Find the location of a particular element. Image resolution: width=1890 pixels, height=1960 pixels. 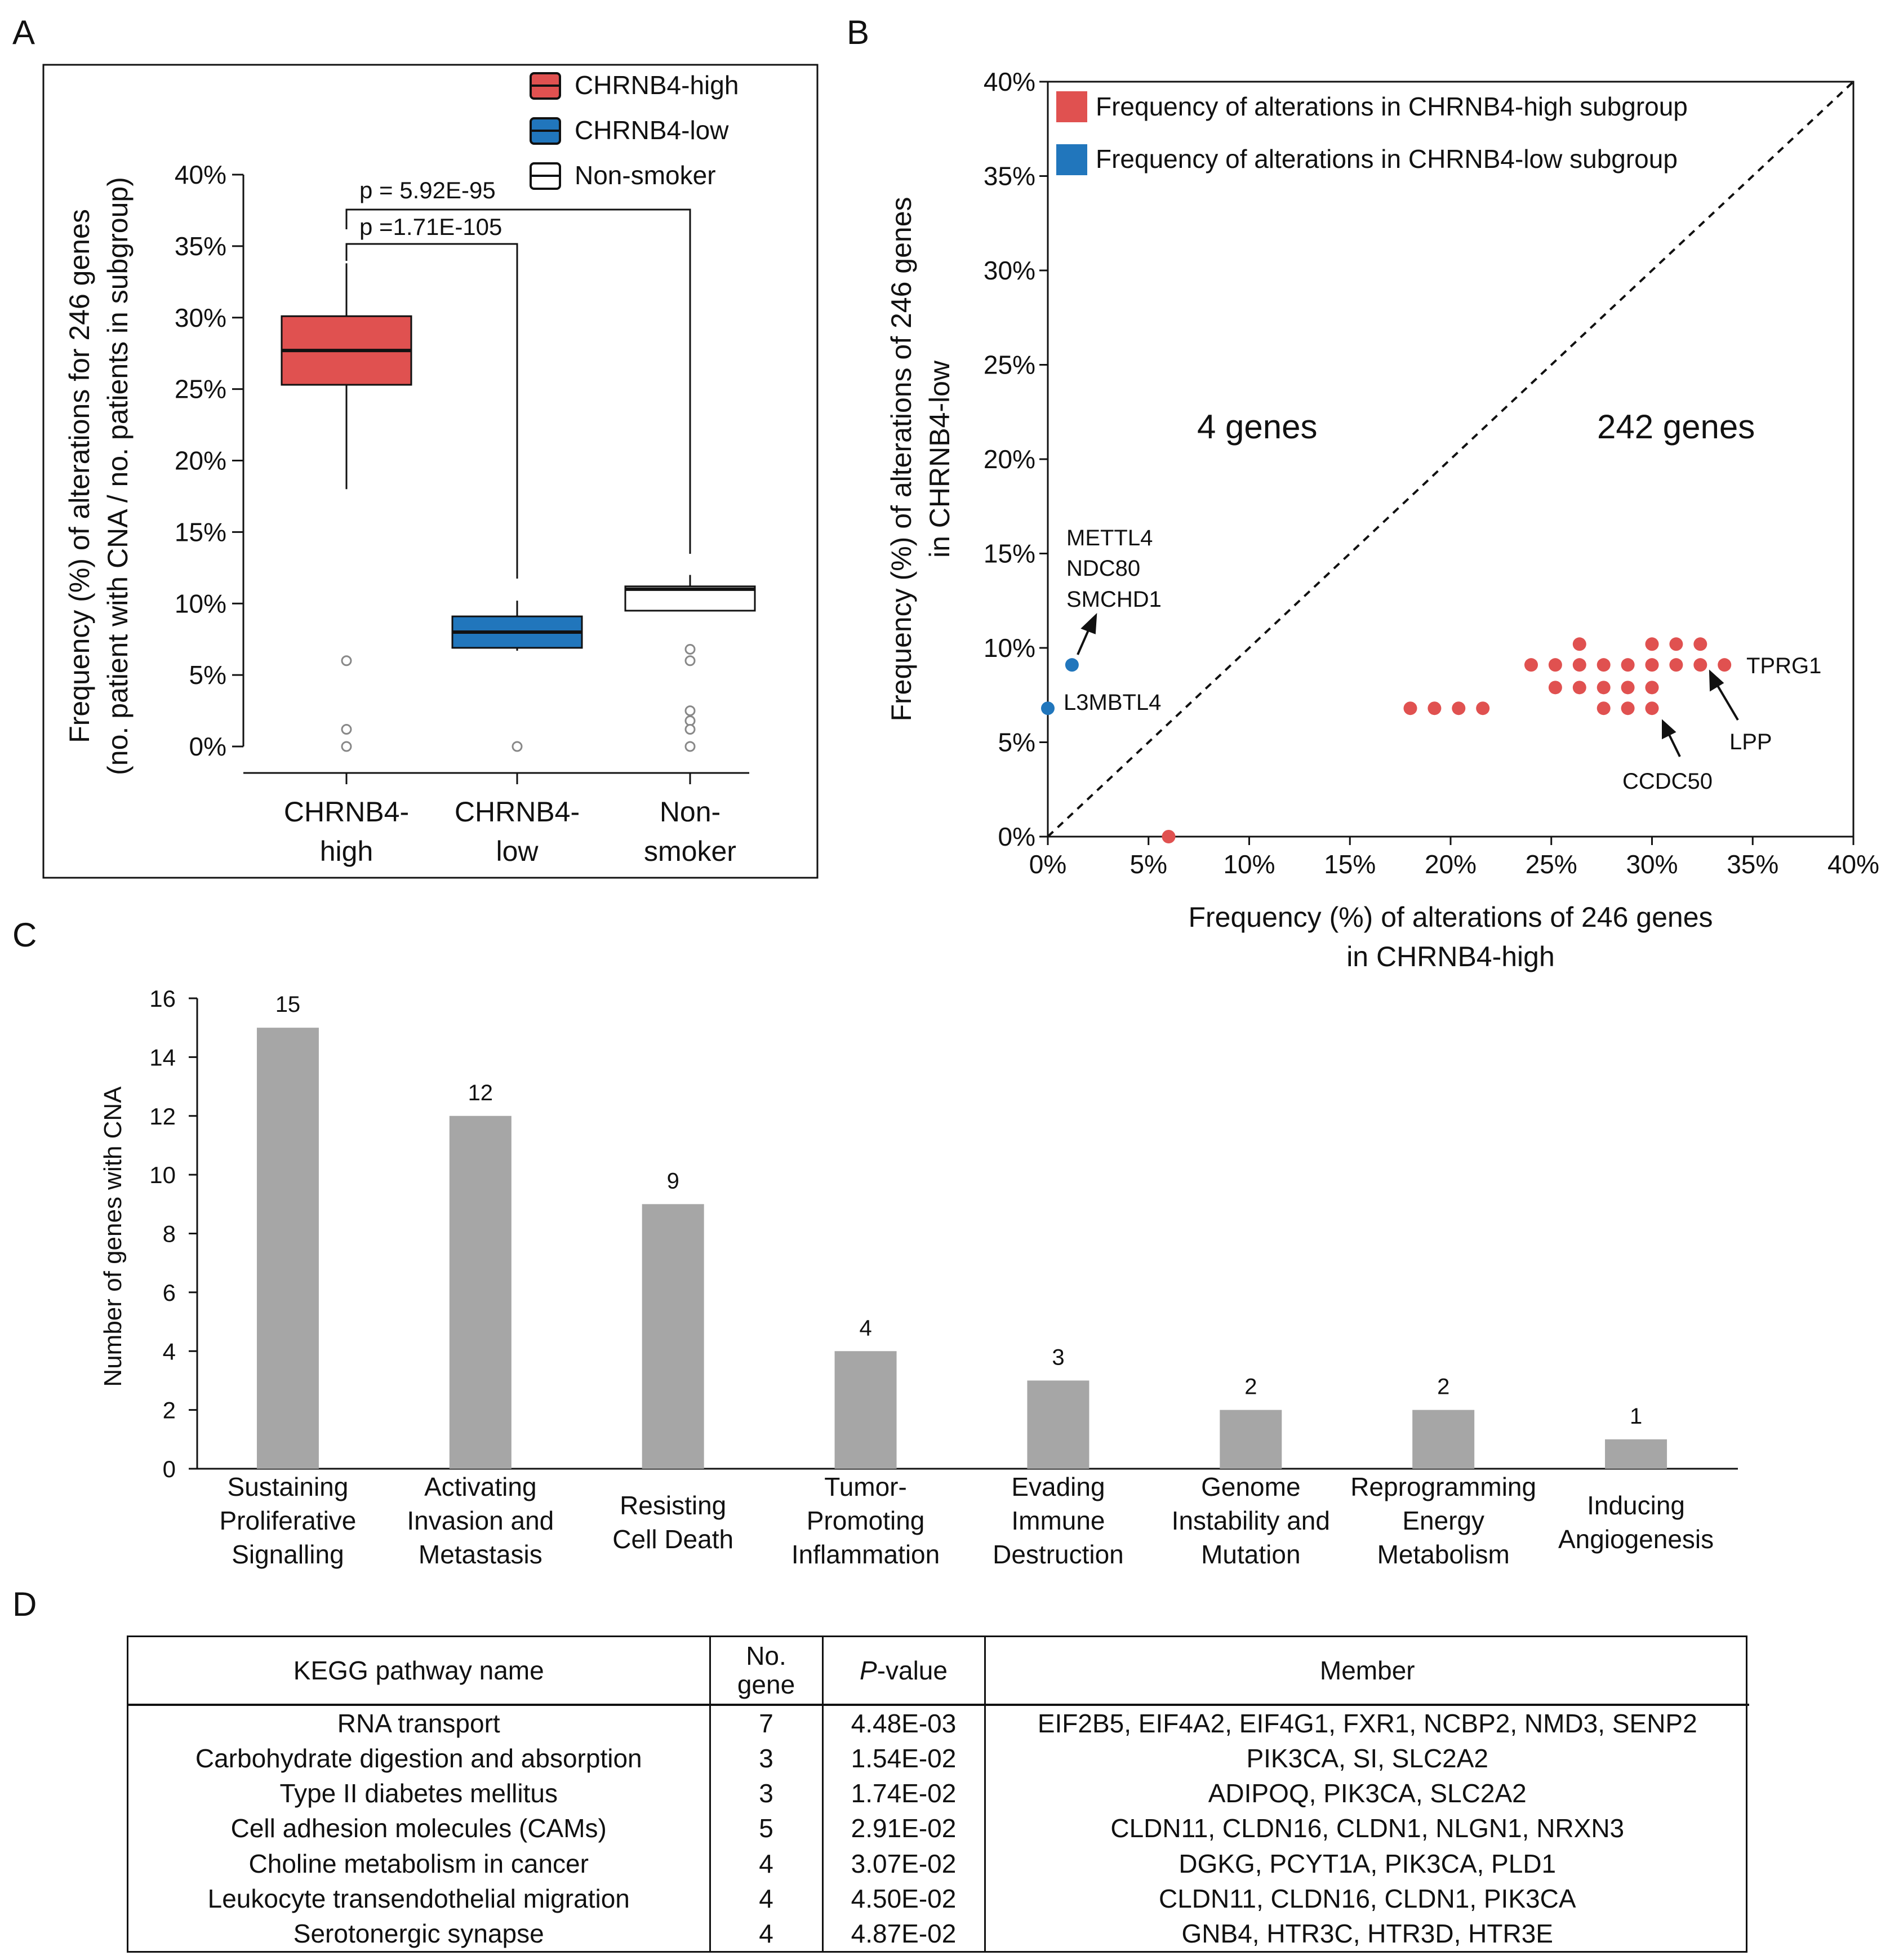

annotation-arrows is located at coordinates (1408, 684).